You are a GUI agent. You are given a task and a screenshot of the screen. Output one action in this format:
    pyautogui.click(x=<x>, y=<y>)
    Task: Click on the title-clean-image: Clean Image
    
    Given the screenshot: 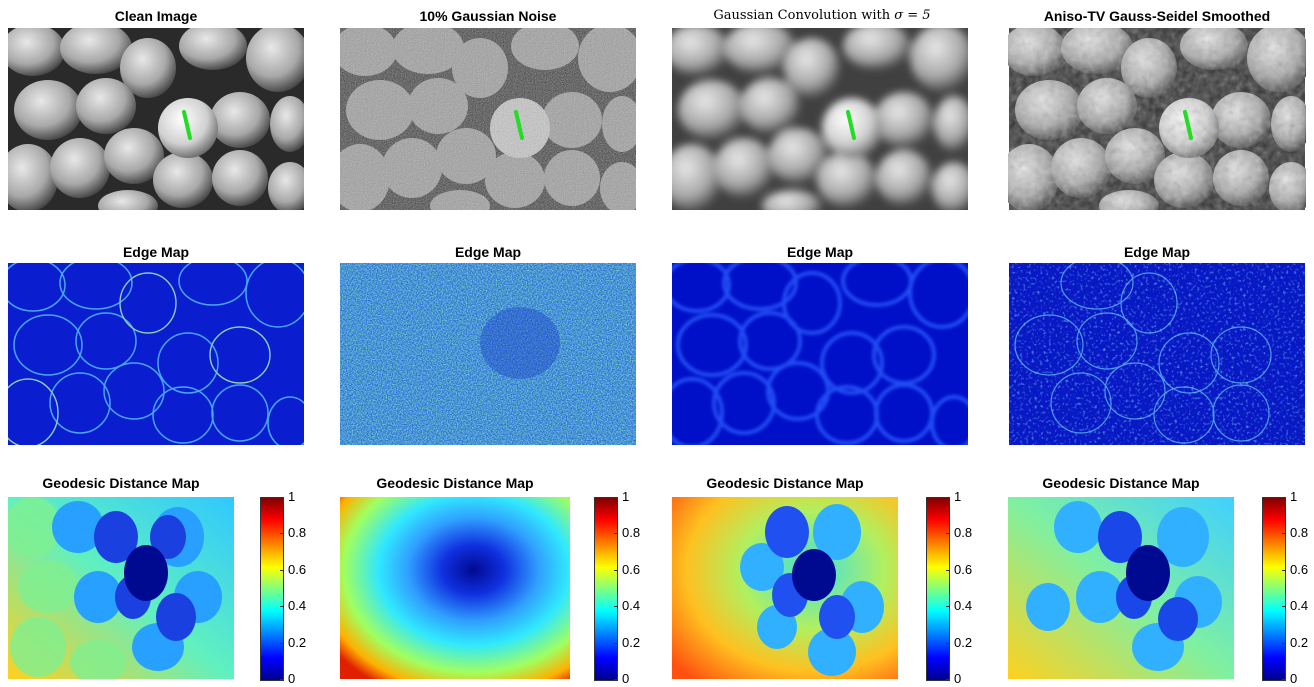 What is the action you would take?
    pyautogui.click(x=156, y=16)
    